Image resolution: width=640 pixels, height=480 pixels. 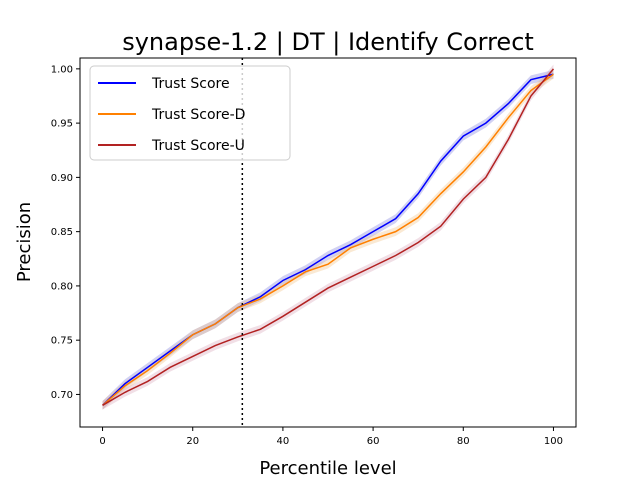 I want to click on legend-box, so click(x=190, y=113).